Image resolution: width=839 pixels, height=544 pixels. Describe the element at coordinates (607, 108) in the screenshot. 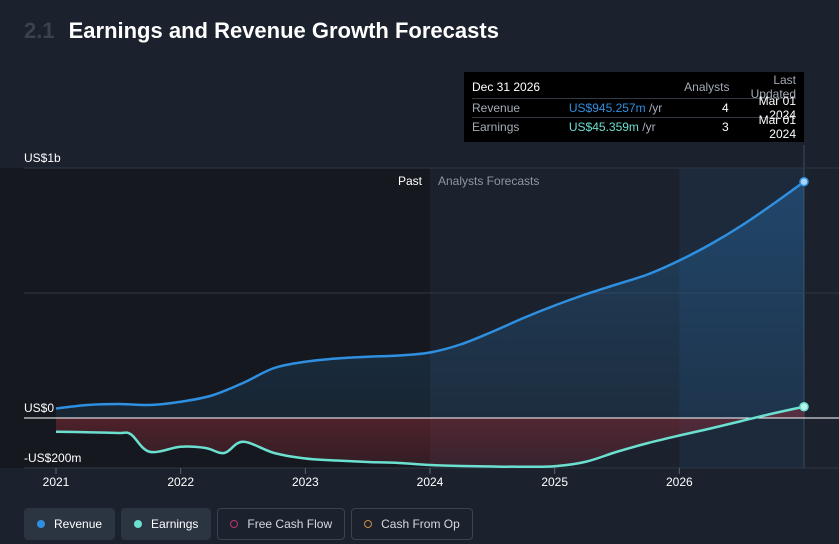

I see `tooltip-revenue-value: US$945.257m` at that location.